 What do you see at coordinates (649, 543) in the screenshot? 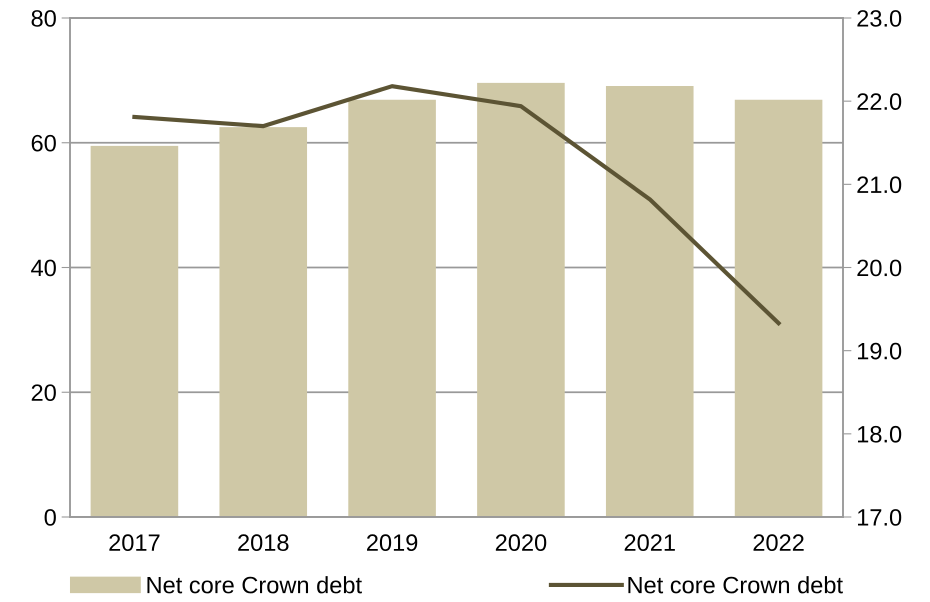
I see `x-tick-label: 2021` at bounding box center [649, 543].